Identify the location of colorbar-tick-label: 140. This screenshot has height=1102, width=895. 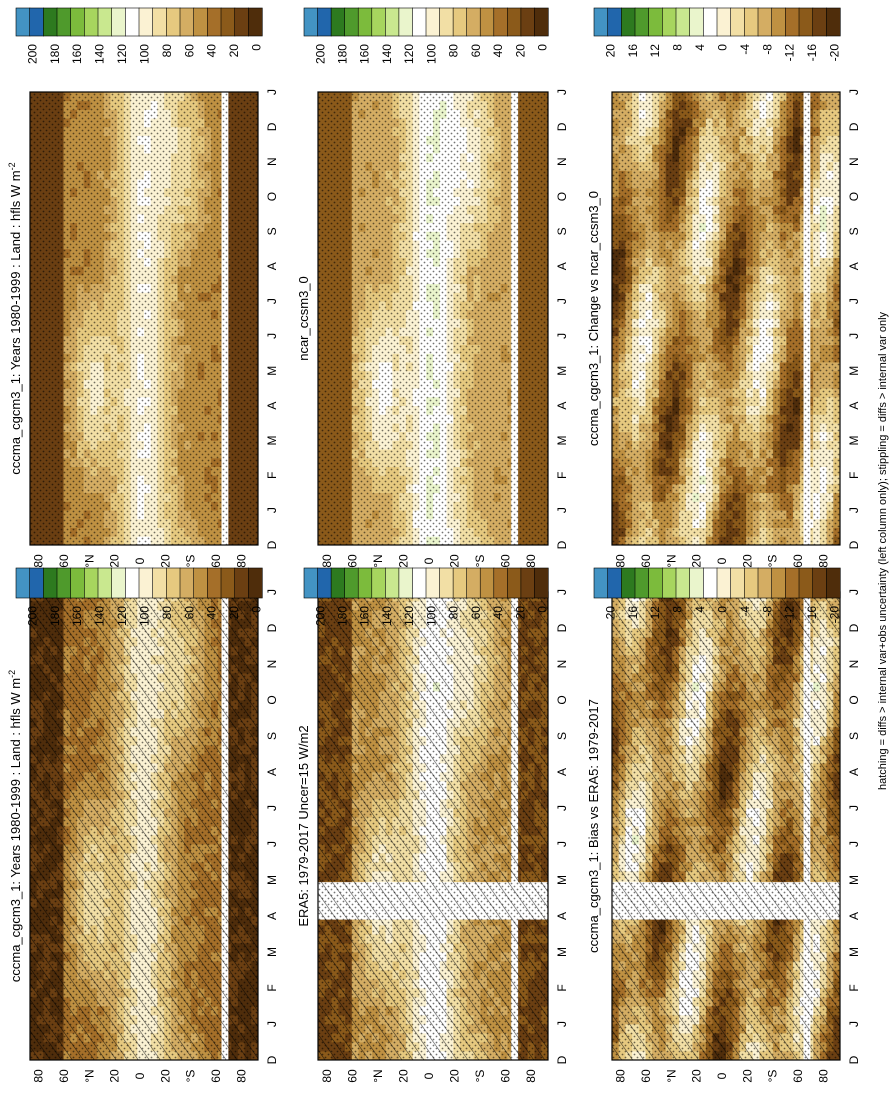
(100, 616).